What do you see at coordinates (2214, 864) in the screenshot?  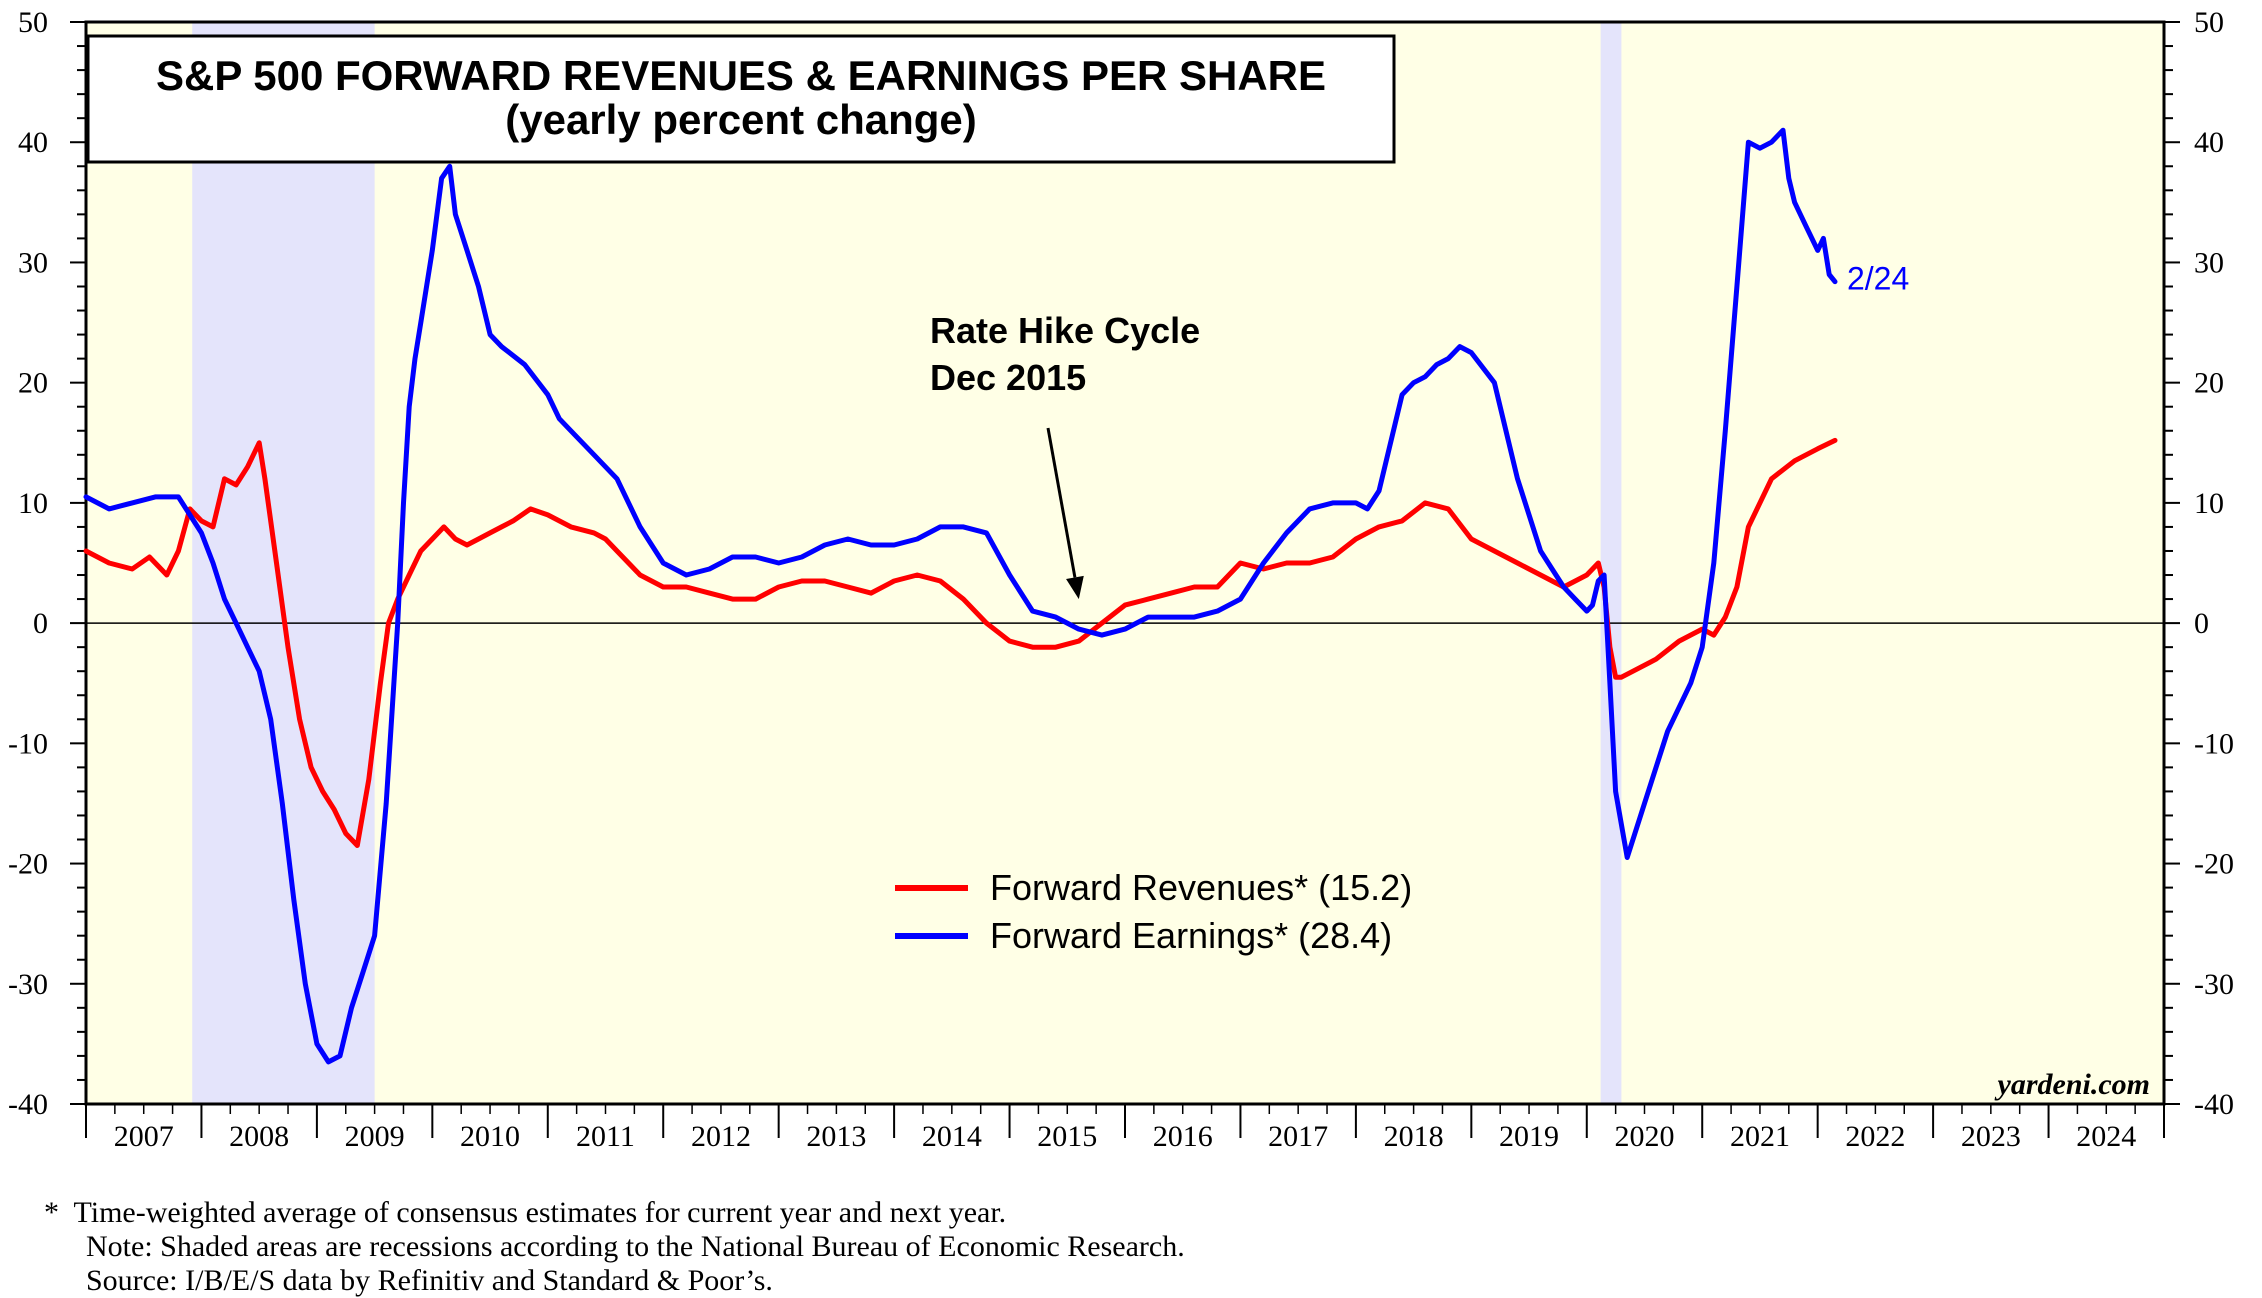 I see `y-tick-label-right: -20` at bounding box center [2214, 864].